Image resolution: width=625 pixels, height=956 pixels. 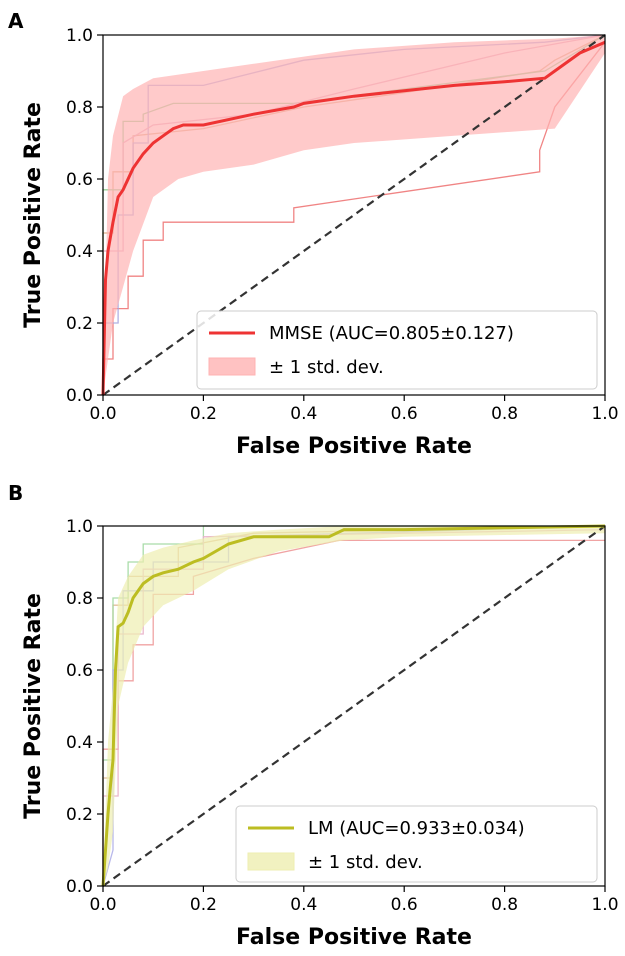 What do you see at coordinates (326, 367) in the screenshot?
I see `panel-a-legend-band-label: ± 1 std. dev.` at bounding box center [326, 367].